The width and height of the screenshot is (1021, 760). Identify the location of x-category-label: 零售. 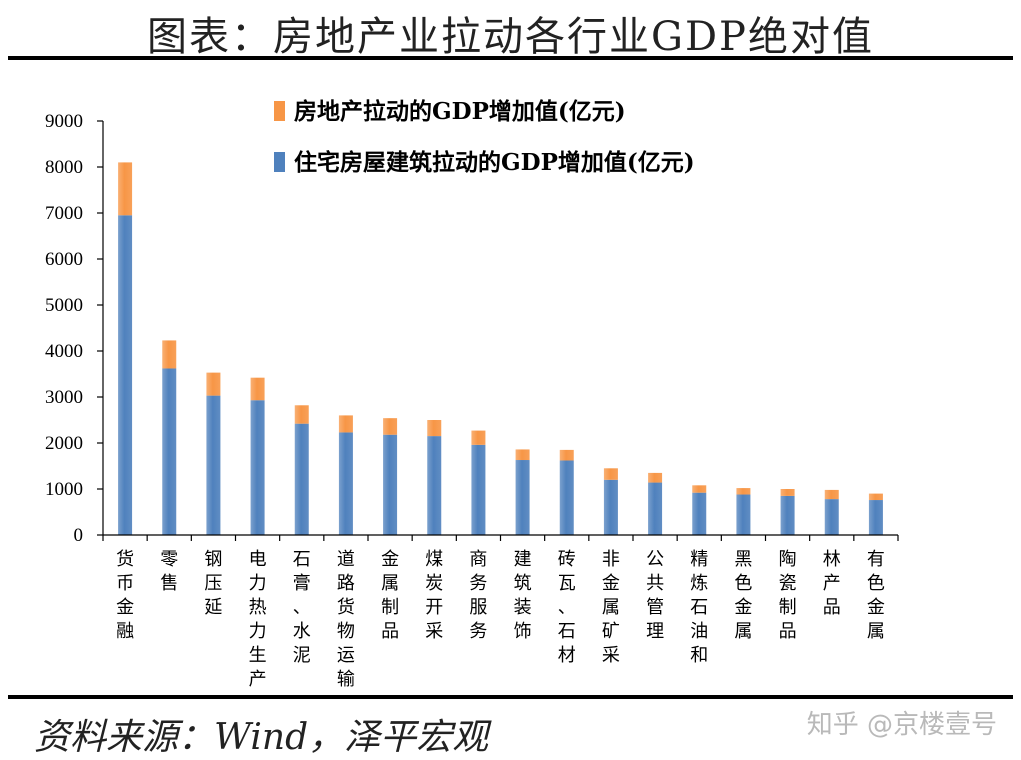
(169, 571).